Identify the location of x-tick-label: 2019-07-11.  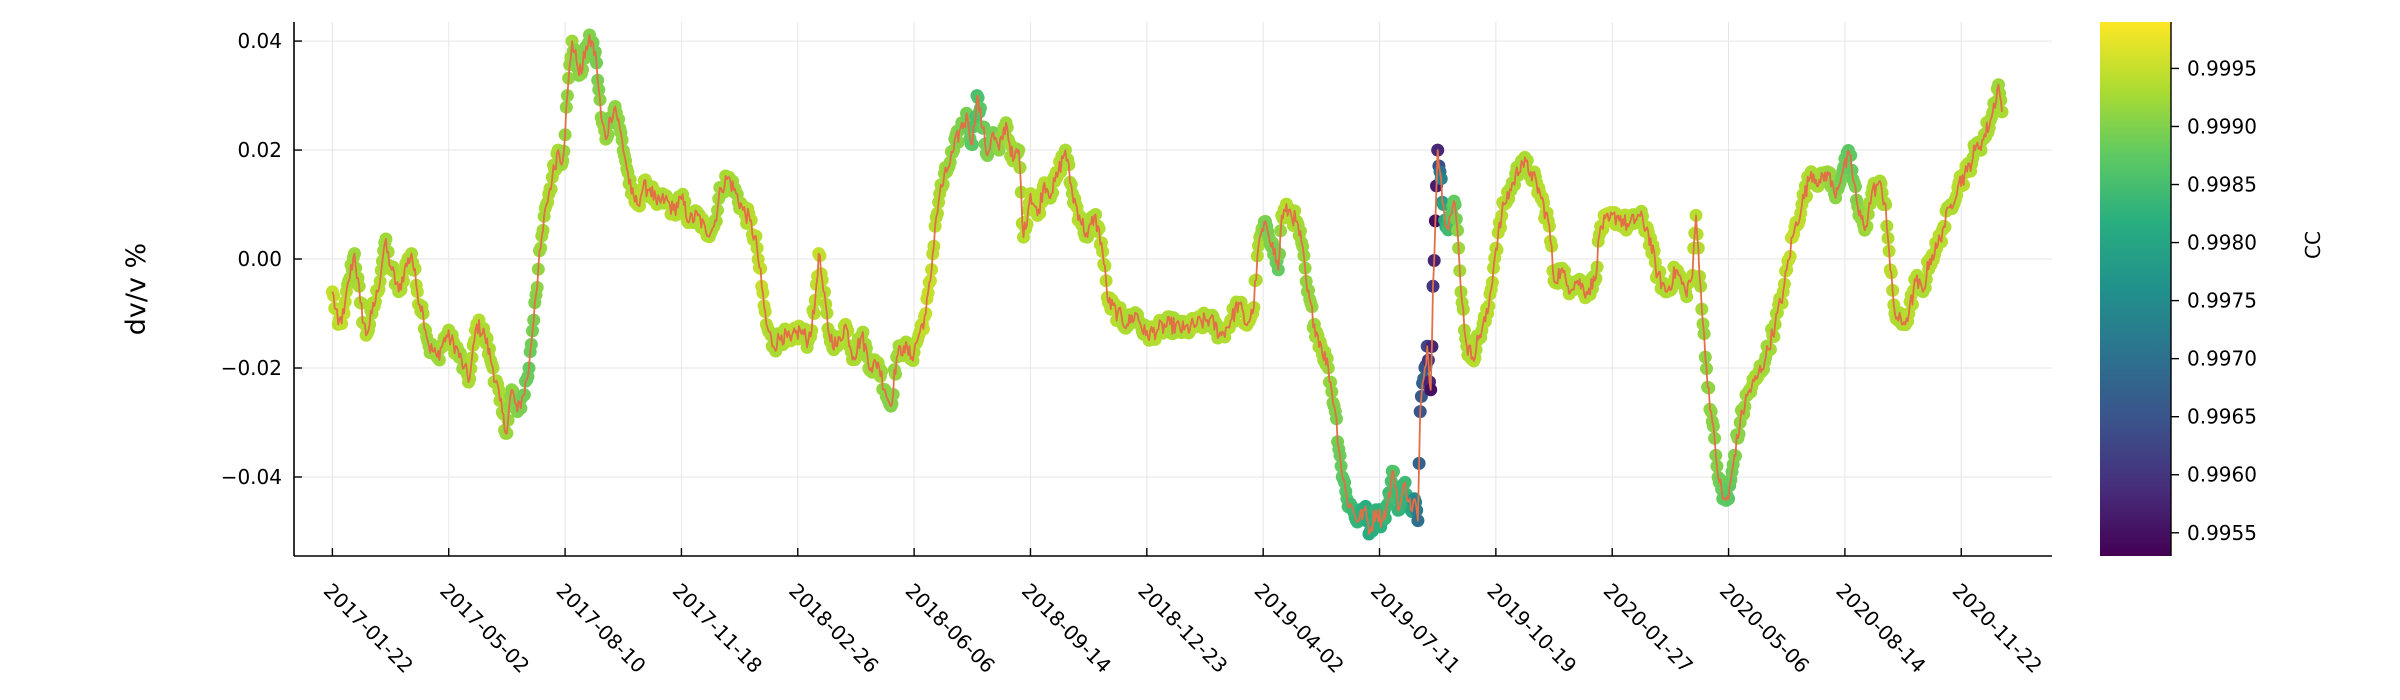
(1415, 628).